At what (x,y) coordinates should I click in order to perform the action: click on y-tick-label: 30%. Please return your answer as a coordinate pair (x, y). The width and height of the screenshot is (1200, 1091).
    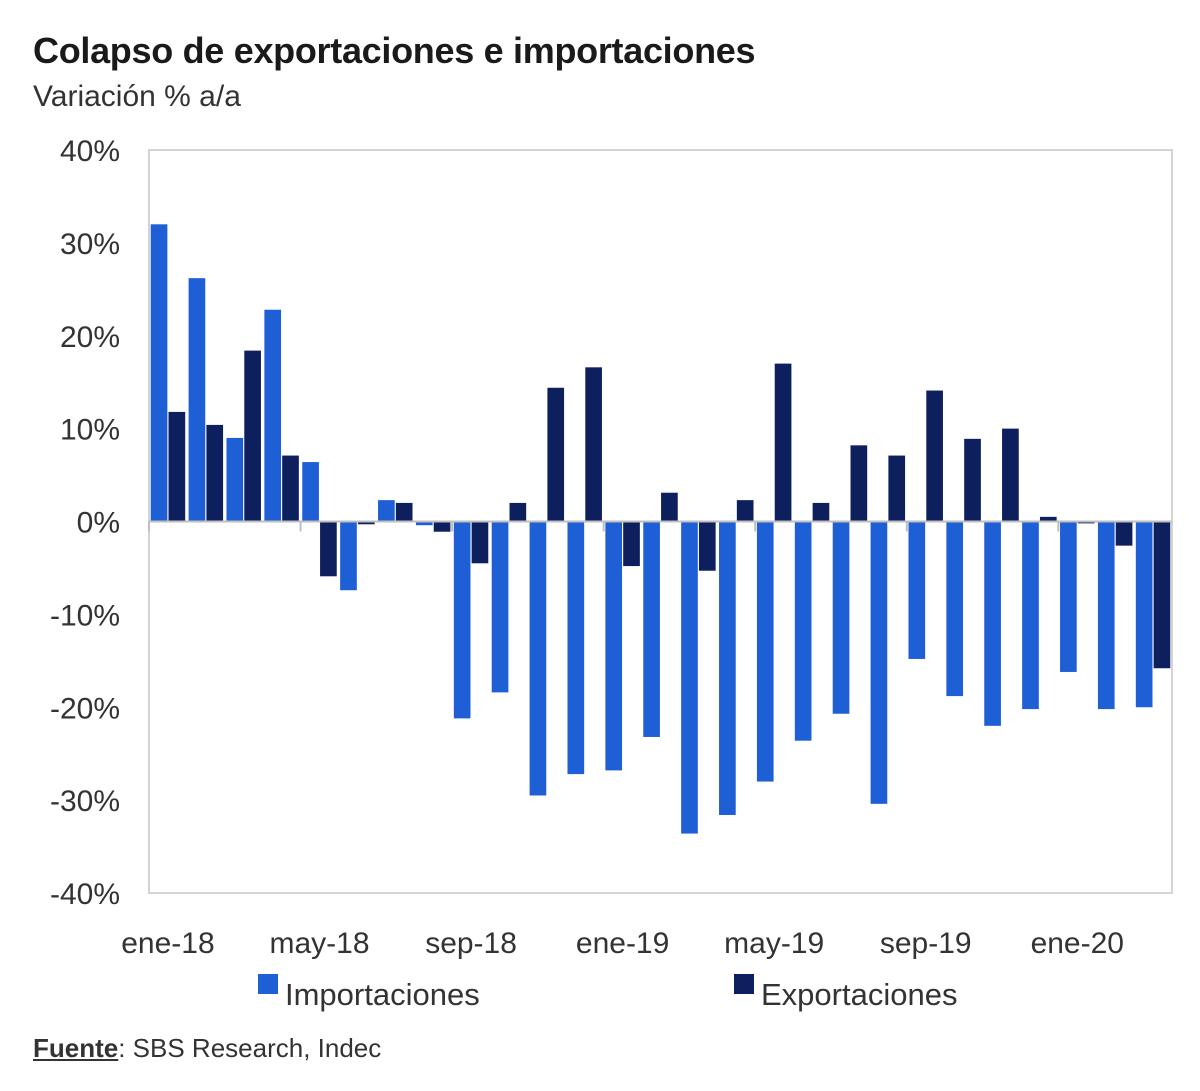
    Looking at the image, I should click on (90, 244).